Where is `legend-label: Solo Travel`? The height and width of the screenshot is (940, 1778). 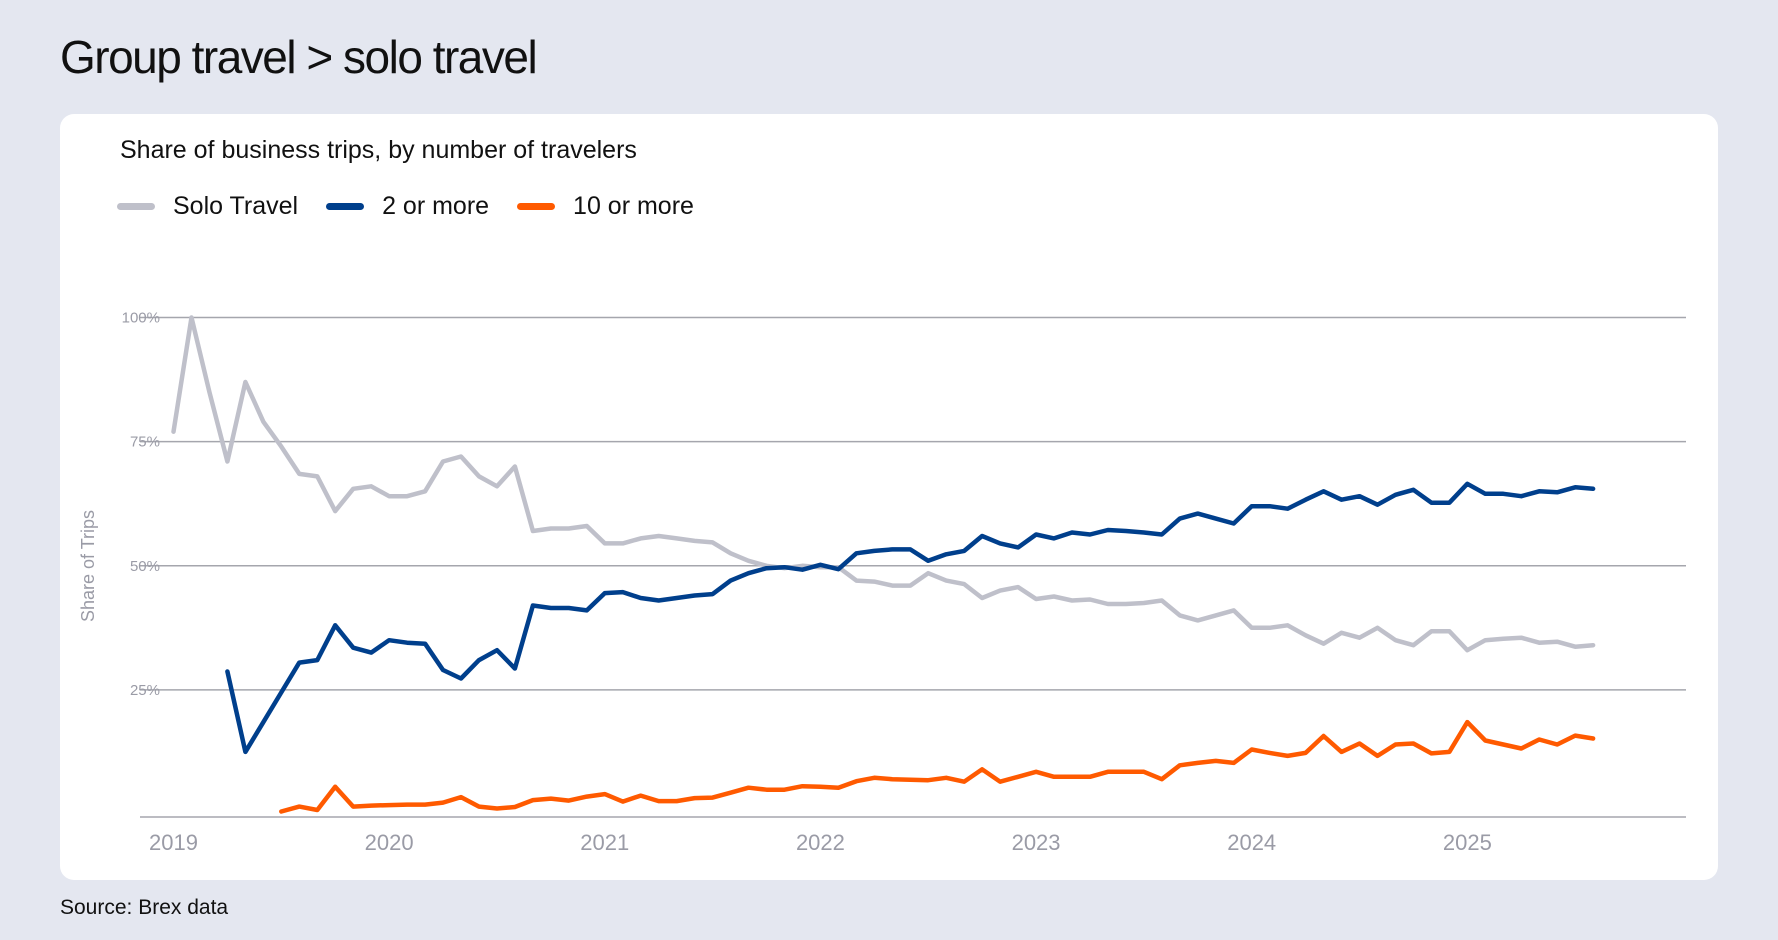 legend-label: Solo Travel is located at coordinates (236, 206).